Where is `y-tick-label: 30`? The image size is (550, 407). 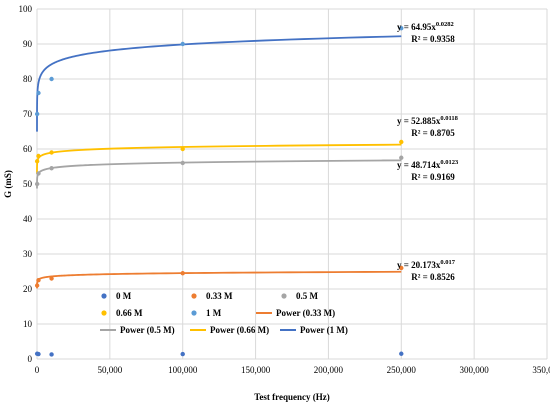 y-tick-label: 30 is located at coordinates (28, 254).